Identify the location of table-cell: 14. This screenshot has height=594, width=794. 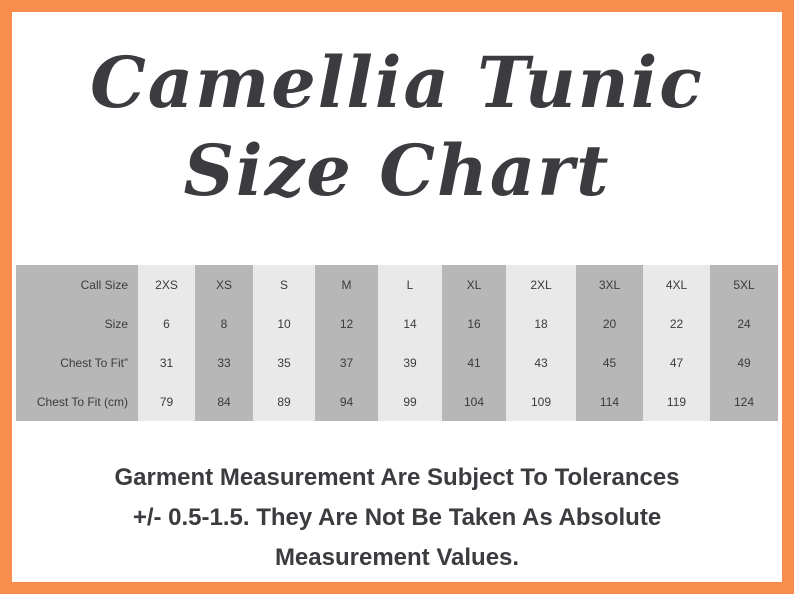
(410, 323).